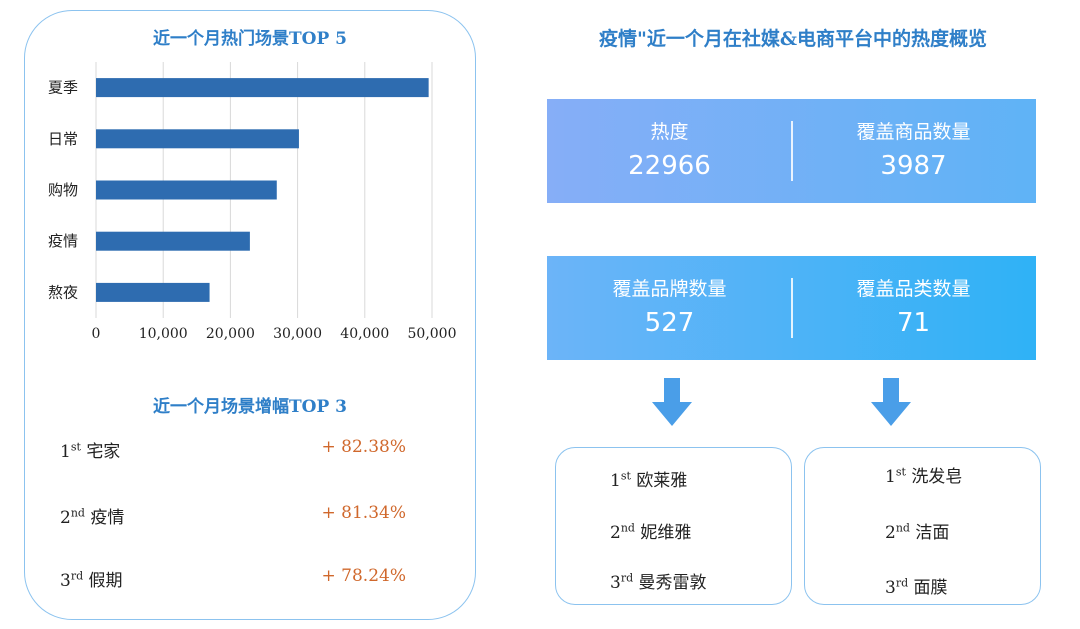 This screenshot has width=1080, height=629. I want to click on x-tick-label: 0, so click(96, 334).